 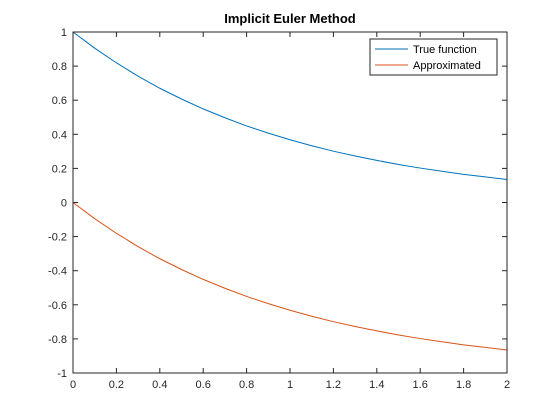 I want to click on x-tick-label: 0.2, so click(x=116, y=385).